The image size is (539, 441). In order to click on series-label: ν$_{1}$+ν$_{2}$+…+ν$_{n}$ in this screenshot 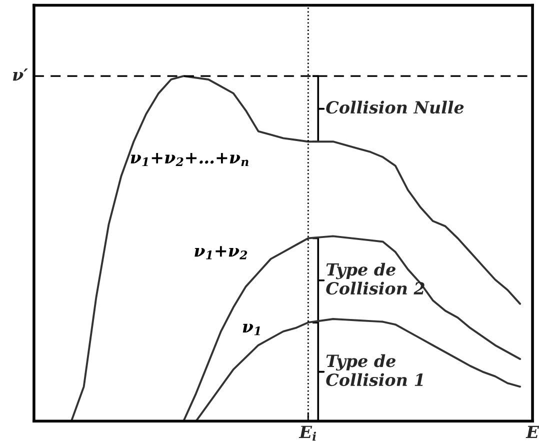, I will do `click(189, 159)`.